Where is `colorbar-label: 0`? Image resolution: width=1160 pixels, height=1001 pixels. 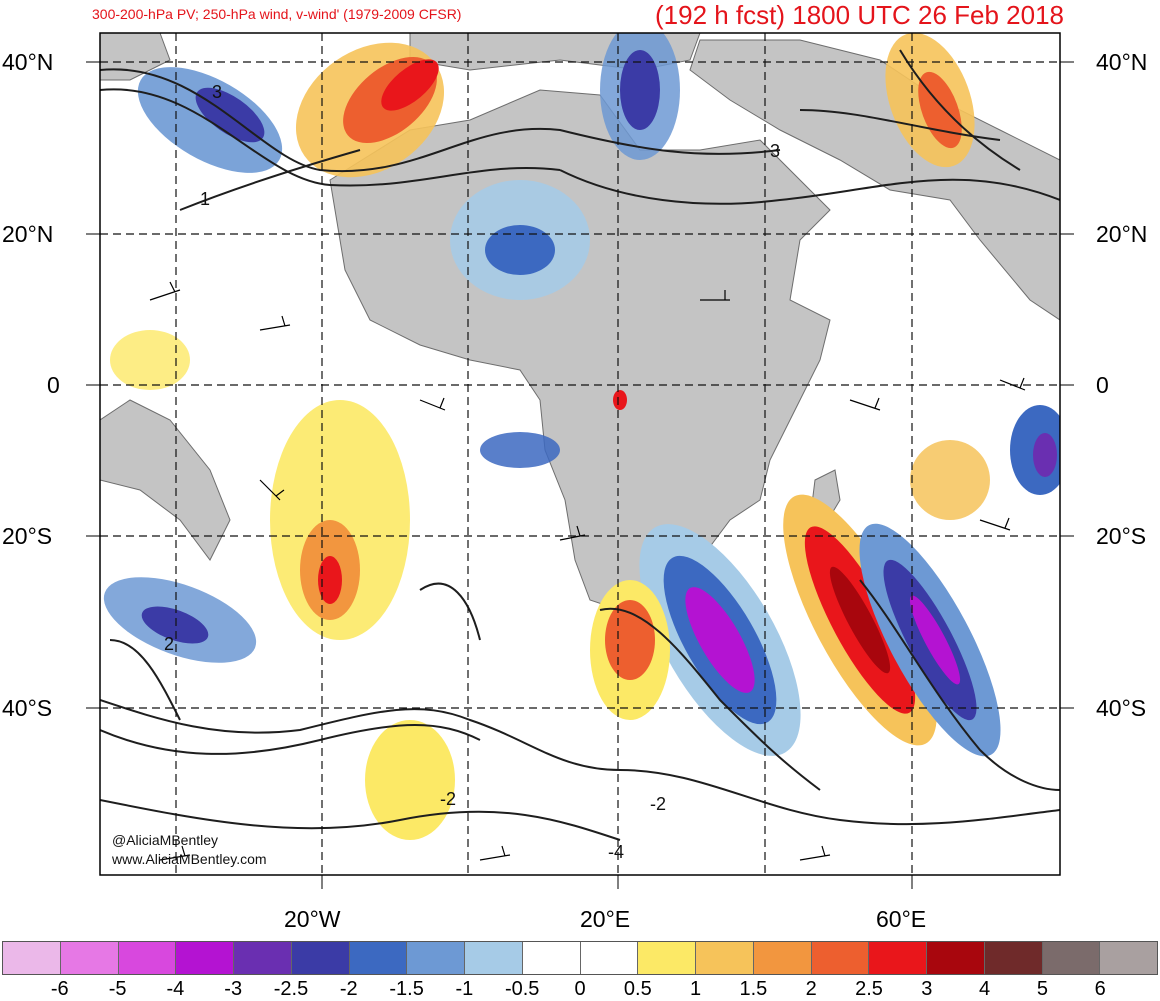
colorbar-label: 0 is located at coordinates (580, 989).